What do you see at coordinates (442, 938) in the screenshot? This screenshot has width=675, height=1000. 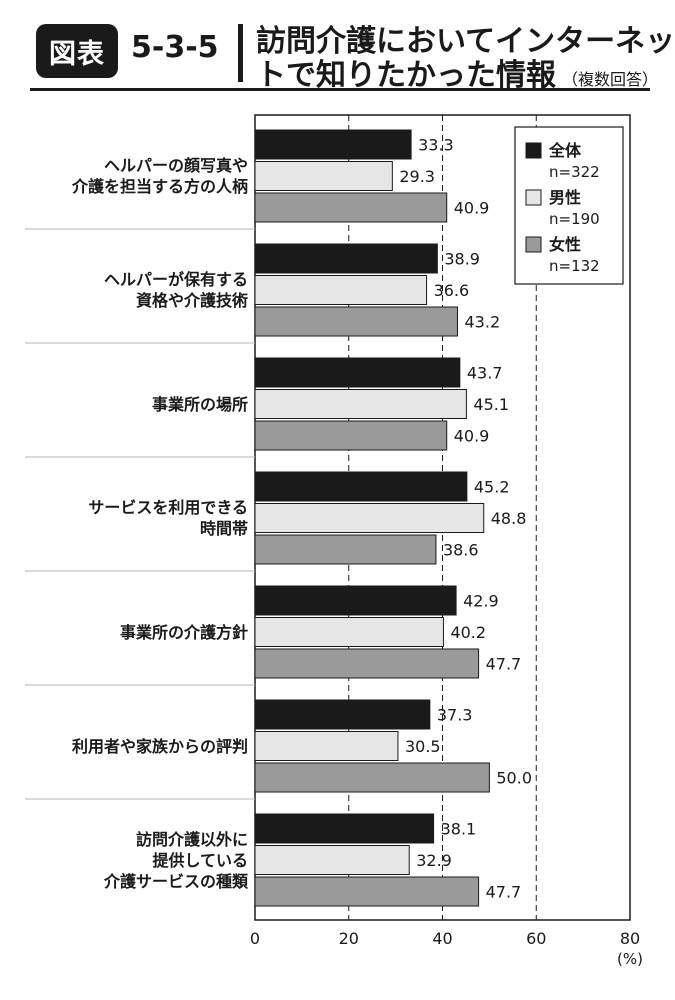 I see `x-tick-label: 40` at bounding box center [442, 938].